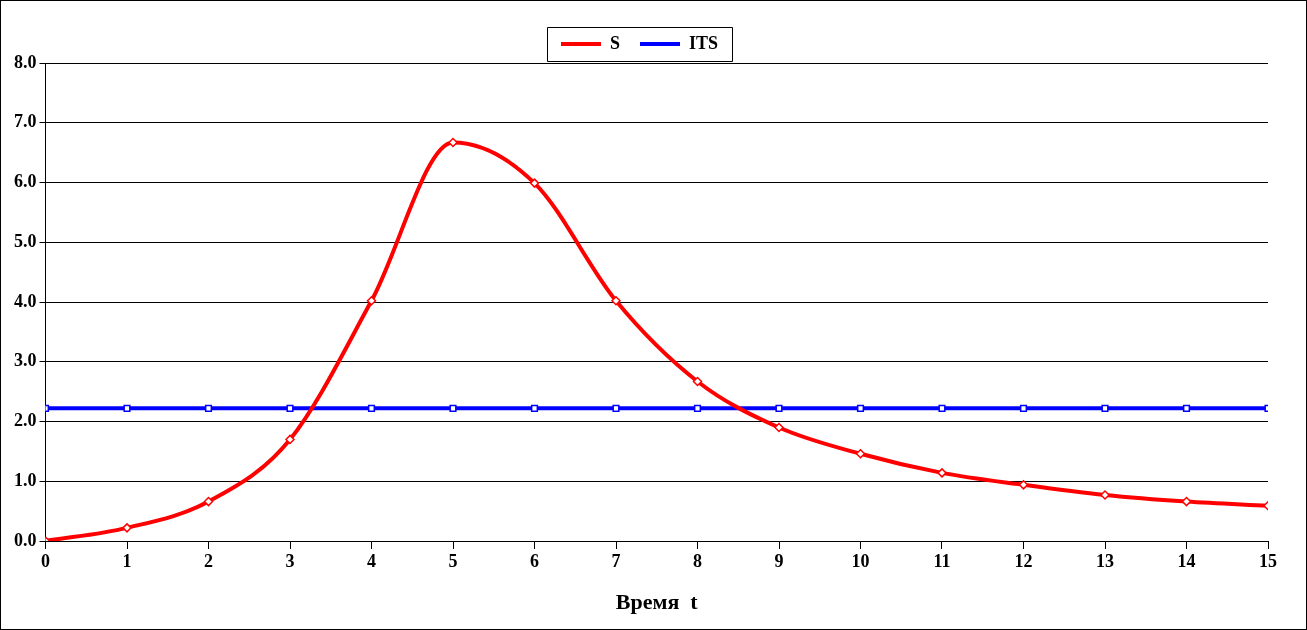 Image resolution: width=1307 pixels, height=630 pixels. I want to click on x-tick-label: 9, so click(779, 561).